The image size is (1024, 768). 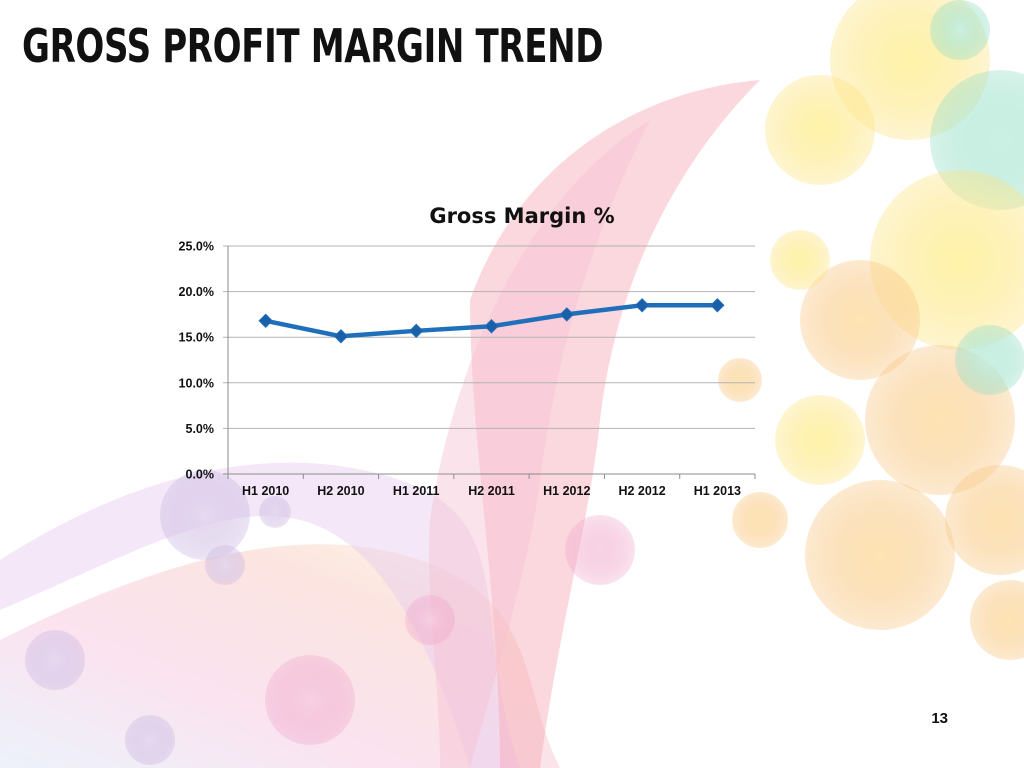 What do you see at coordinates (196, 361) in the screenshot?
I see `y-axis-tick-labels: 0.0% 5.0% 10.0% 15.0% 20.0% 25.0%` at bounding box center [196, 361].